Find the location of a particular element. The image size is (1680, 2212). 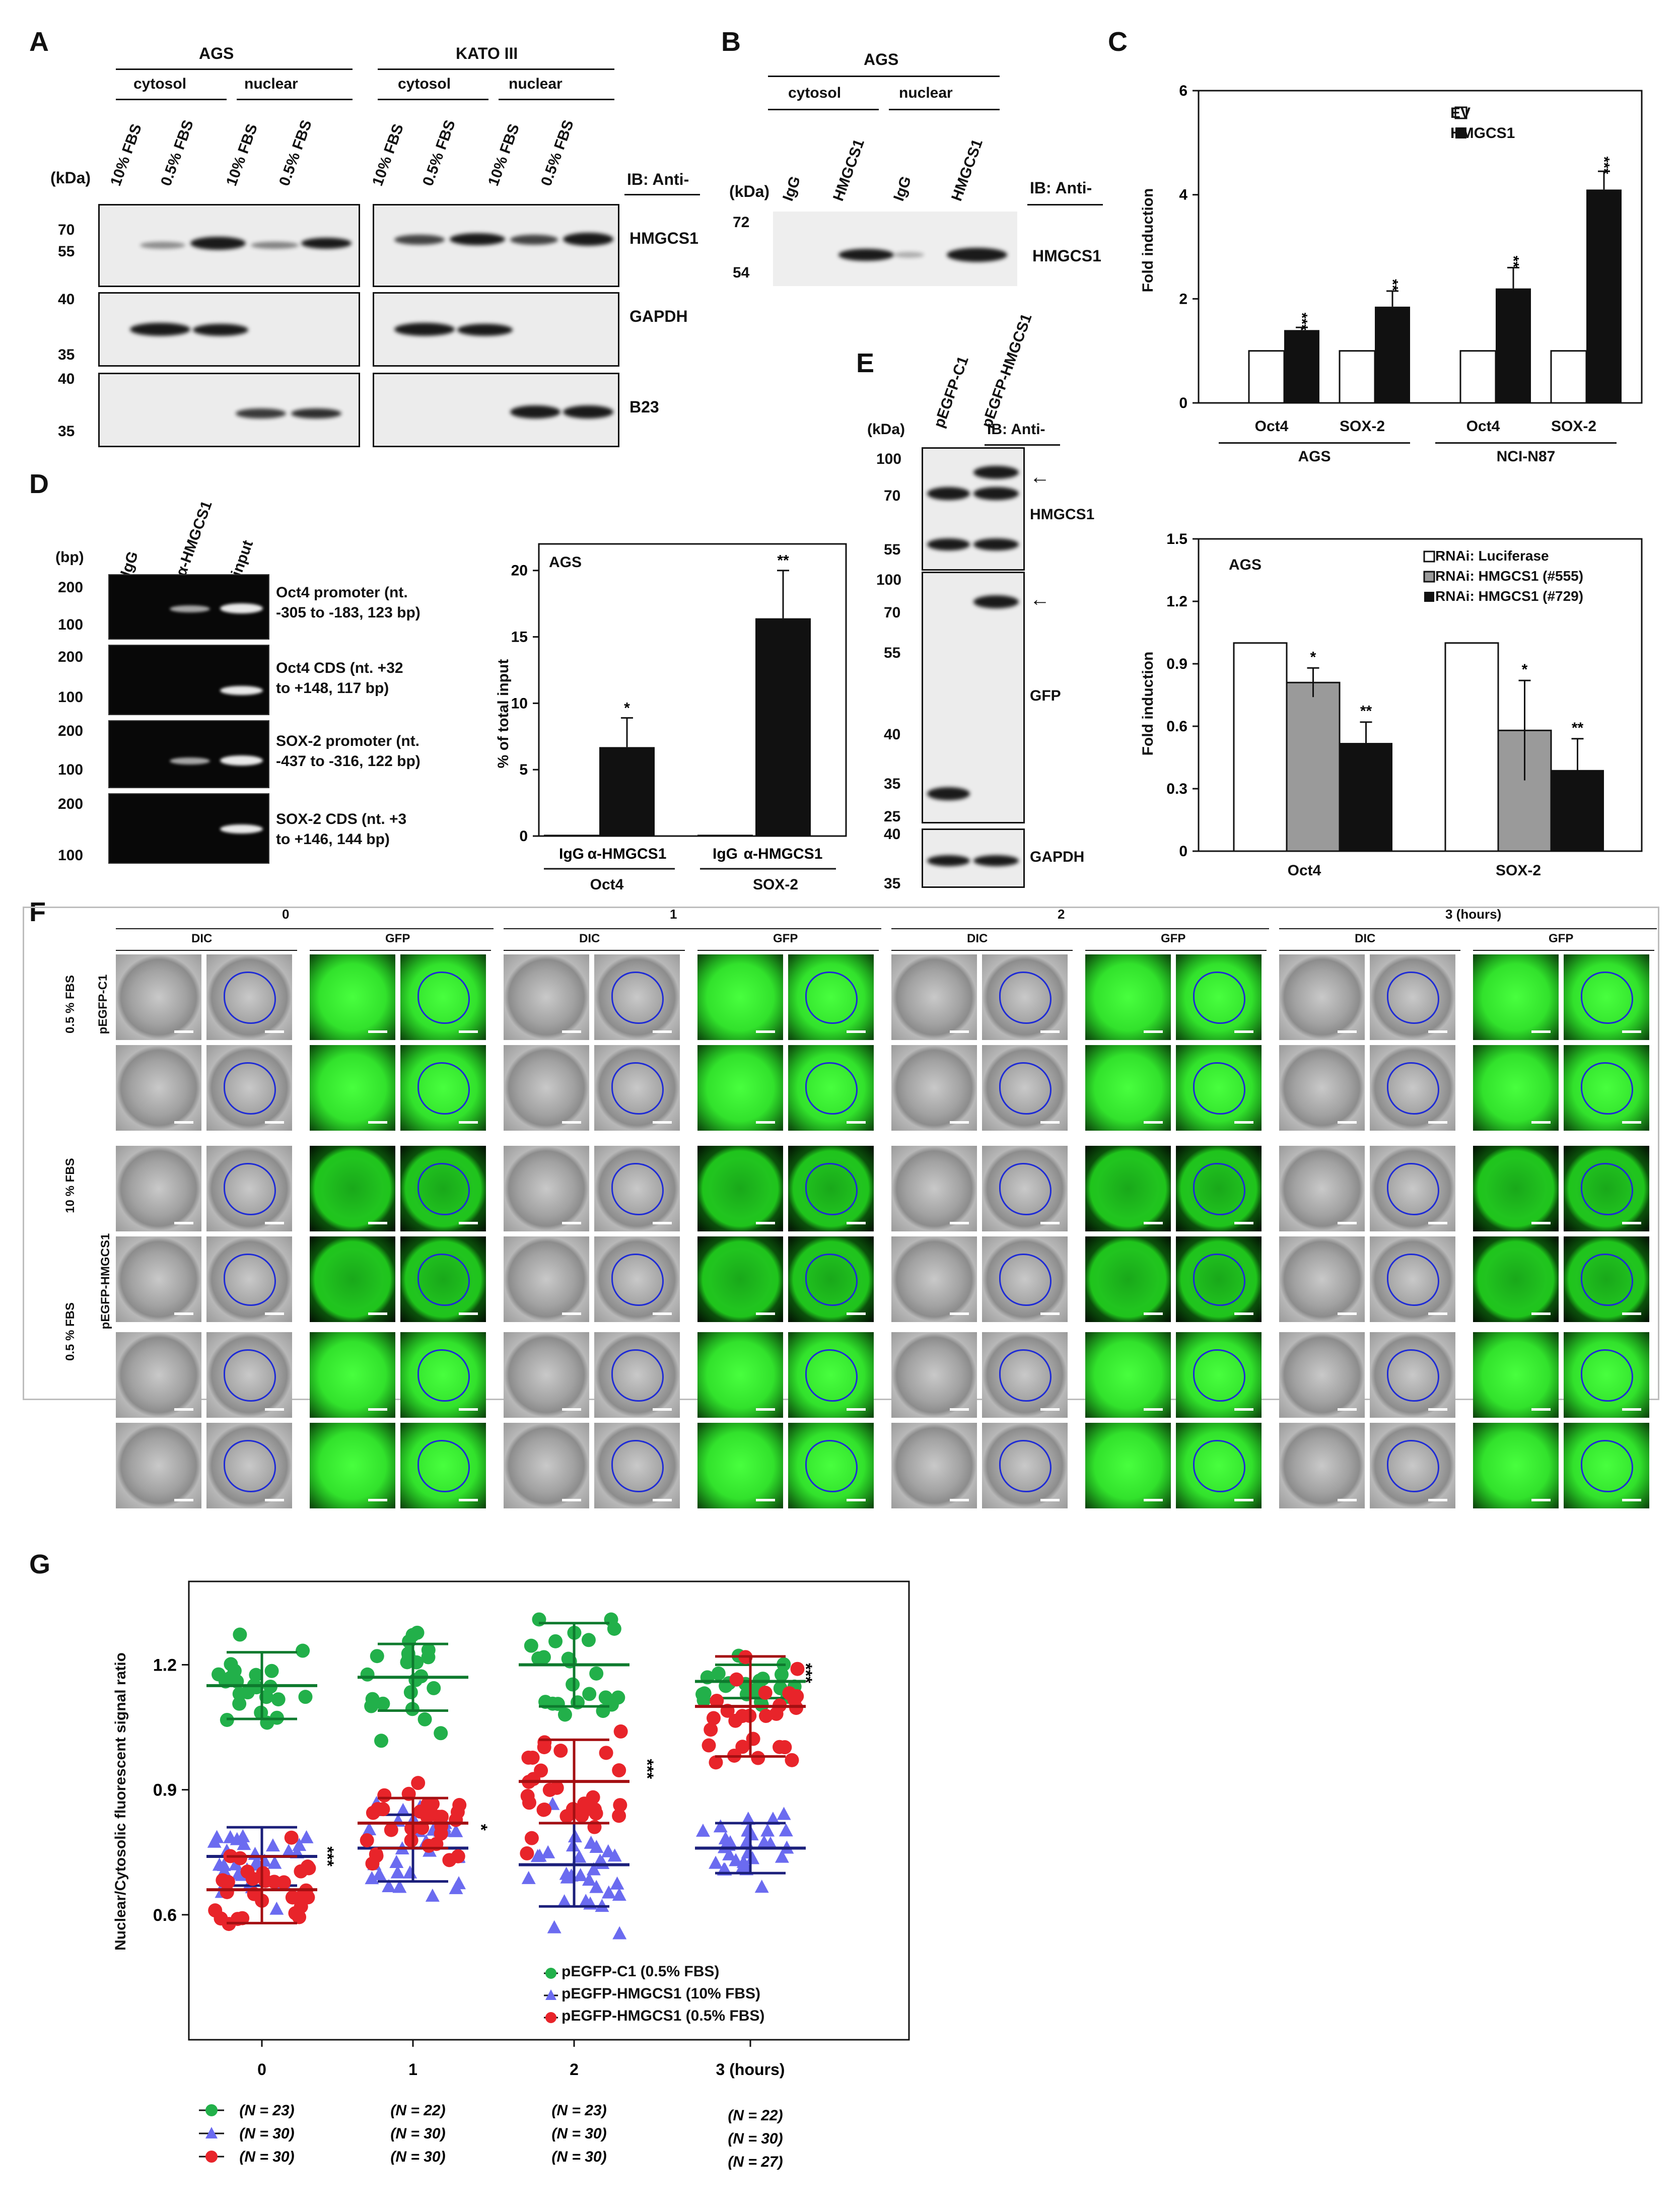

f-col-label: GFP is located at coordinates (1561, 938).